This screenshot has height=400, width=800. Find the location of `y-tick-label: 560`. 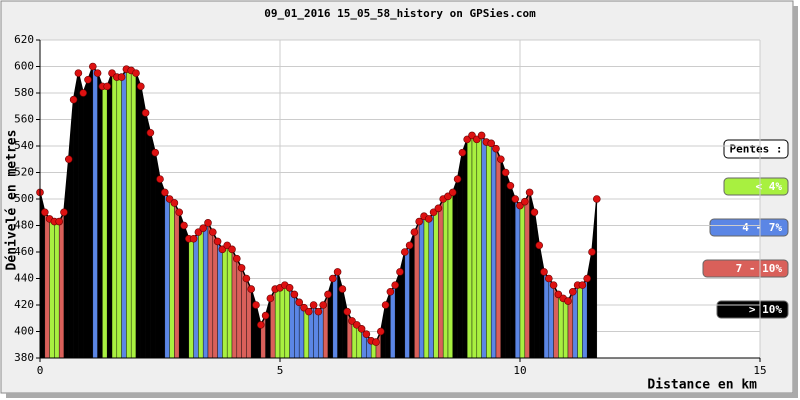

y-tick-label: 560 is located at coordinates (24, 119).